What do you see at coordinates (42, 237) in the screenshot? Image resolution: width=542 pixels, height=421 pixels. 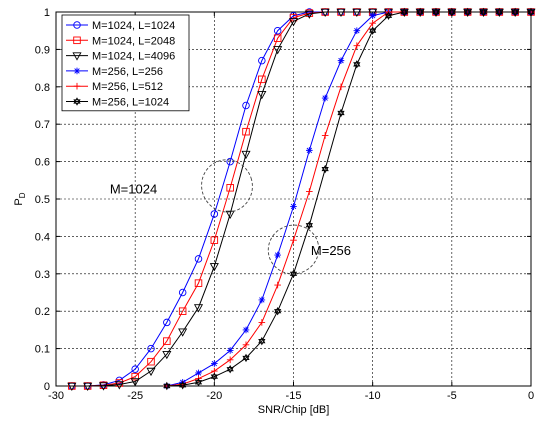 I see `y-tick-label: 0.4` at bounding box center [42, 237].